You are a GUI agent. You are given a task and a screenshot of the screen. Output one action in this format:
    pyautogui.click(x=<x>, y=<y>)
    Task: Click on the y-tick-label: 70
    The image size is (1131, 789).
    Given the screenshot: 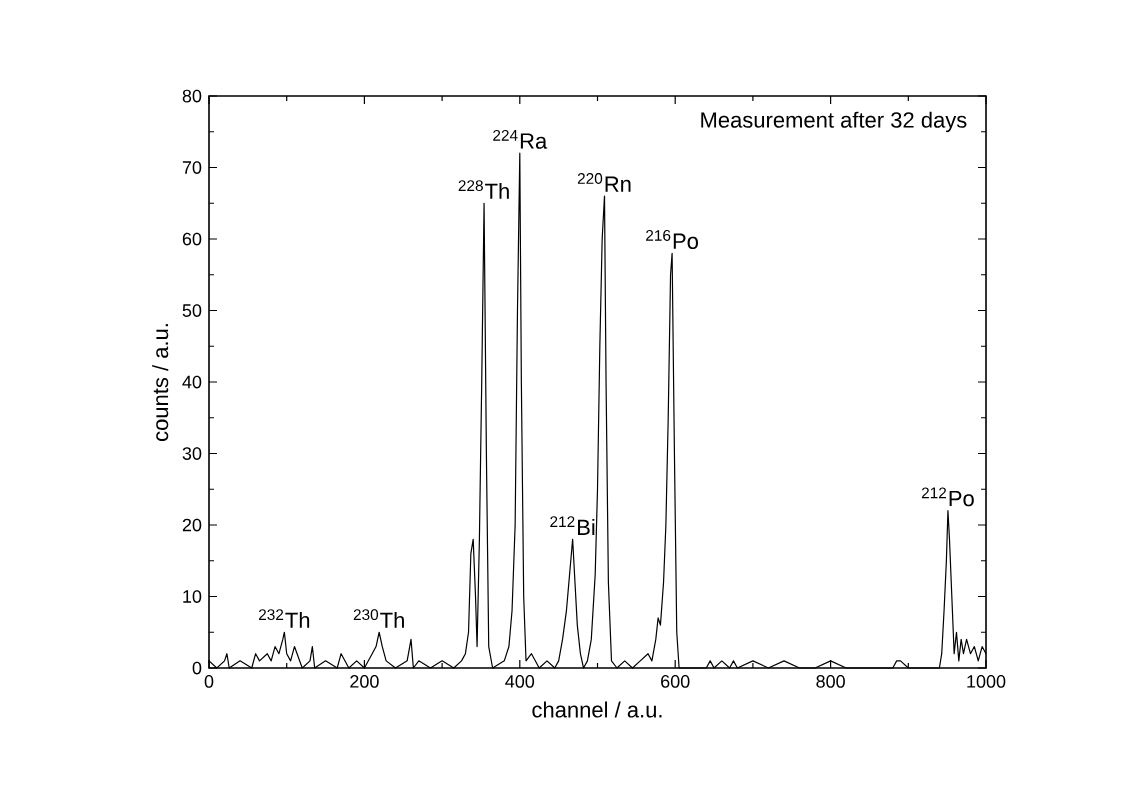 What is the action you would take?
    pyautogui.click(x=192, y=167)
    